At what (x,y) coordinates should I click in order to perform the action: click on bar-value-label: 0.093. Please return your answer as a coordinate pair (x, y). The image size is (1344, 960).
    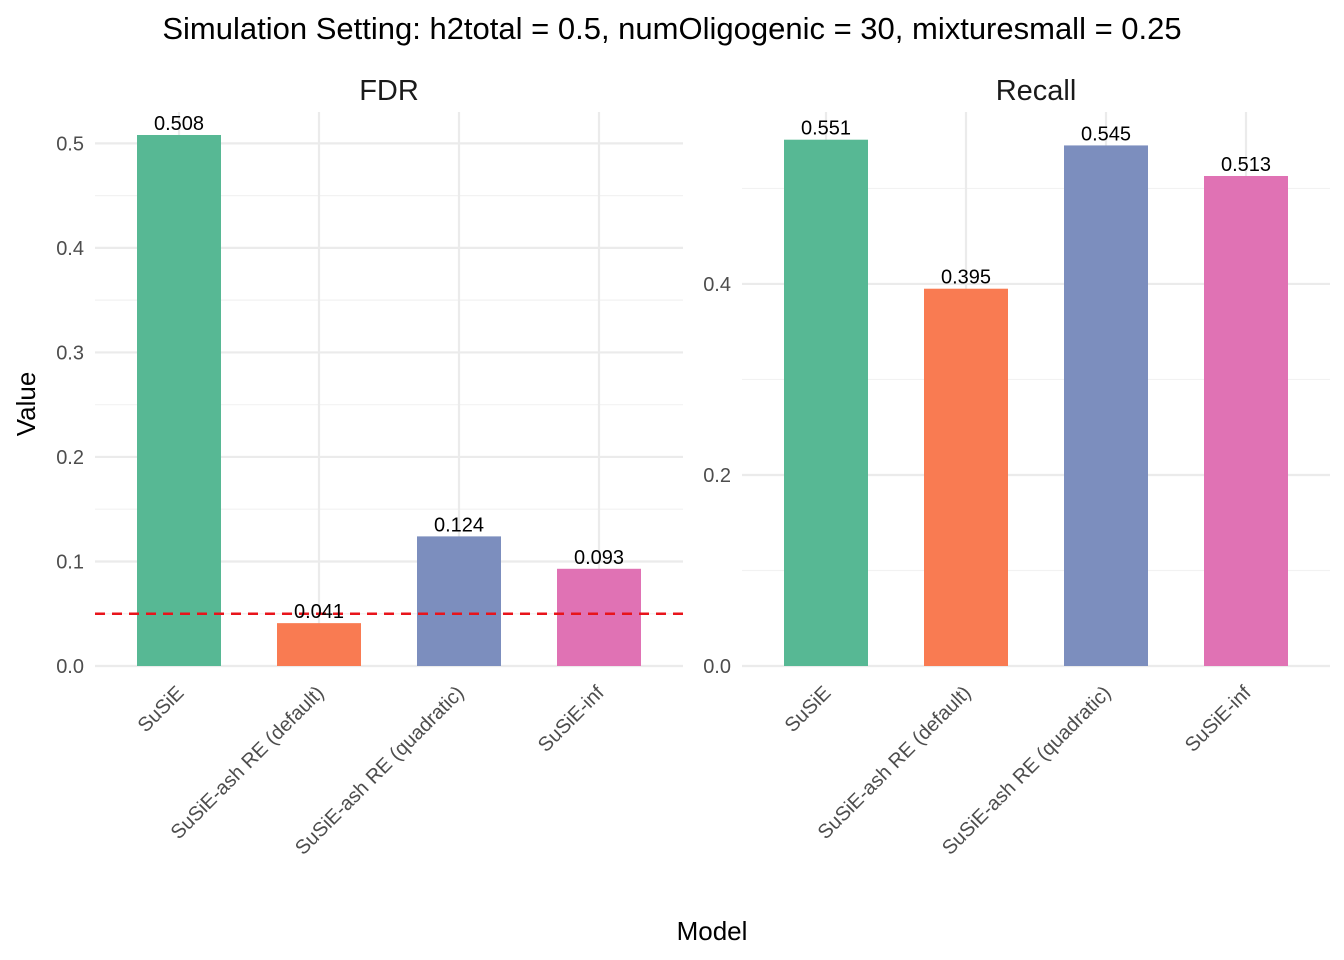
    Looking at the image, I should click on (599, 558).